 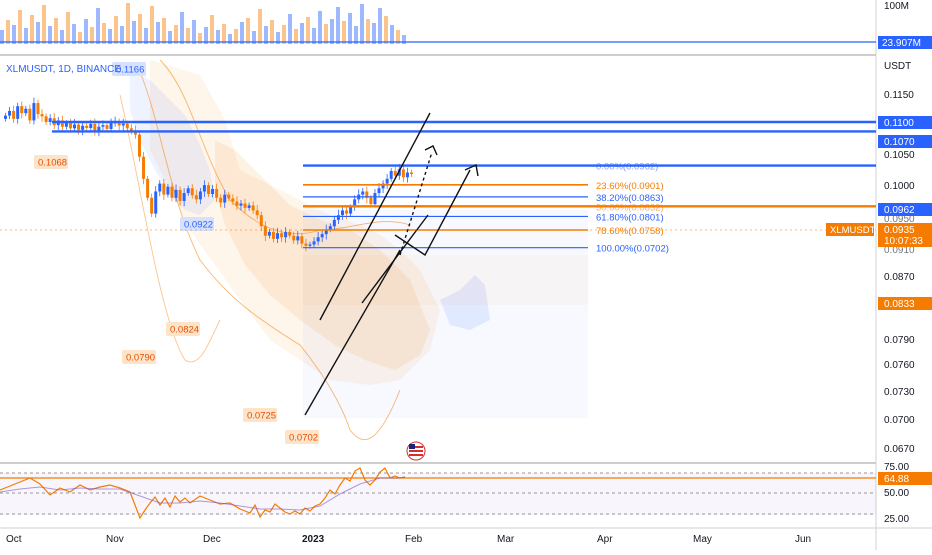 I want to click on swing-price-label: 0.1068, so click(x=52, y=163).